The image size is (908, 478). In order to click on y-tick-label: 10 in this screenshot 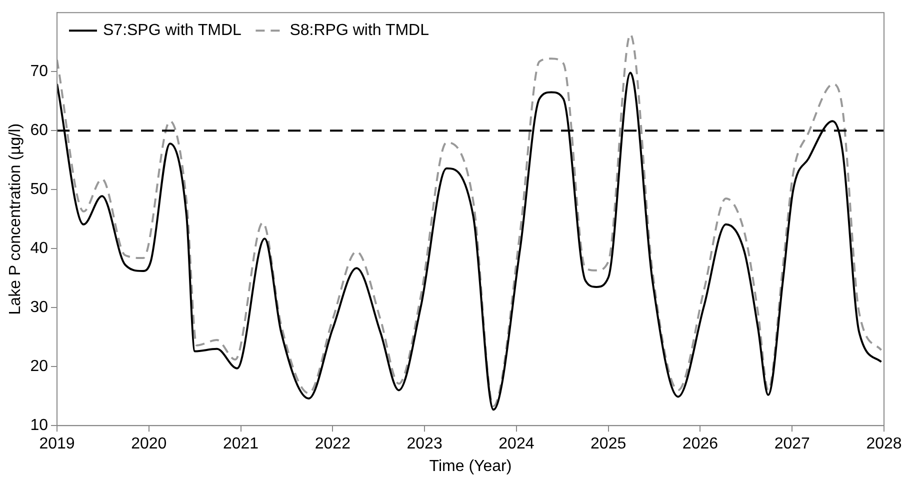, I will do `click(39, 425)`.